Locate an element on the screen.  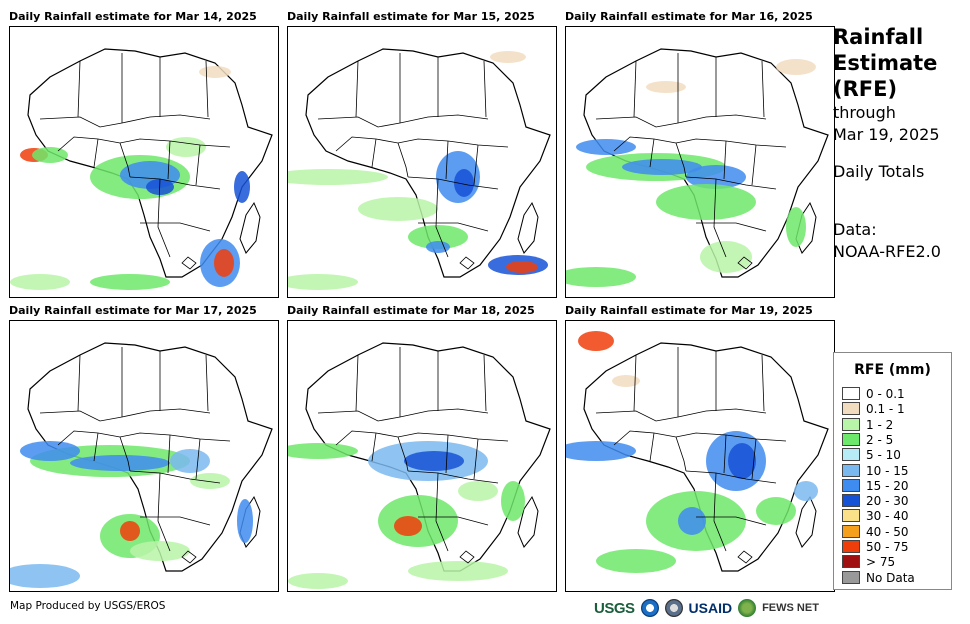
legend-item: 30 - 40 is located at coordinates (875, 517).